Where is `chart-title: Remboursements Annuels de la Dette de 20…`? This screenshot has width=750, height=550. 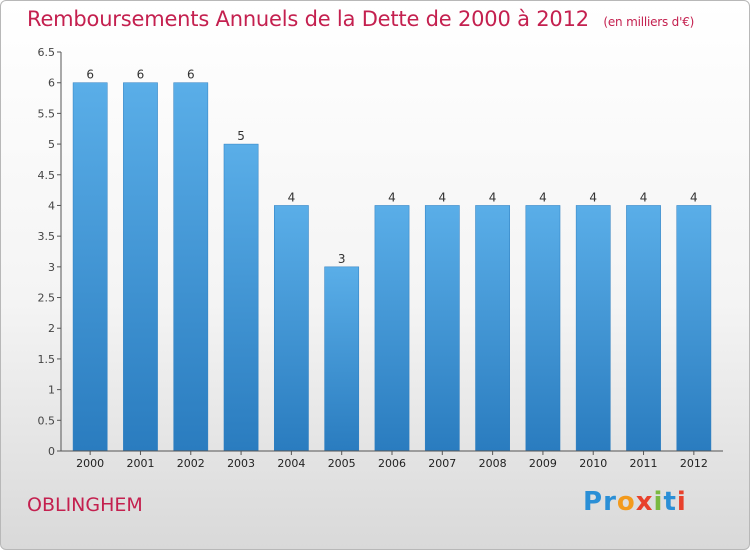
chart-title: Remboursements Annuels de la Dette de 20… is located at coordinates (360, 19).